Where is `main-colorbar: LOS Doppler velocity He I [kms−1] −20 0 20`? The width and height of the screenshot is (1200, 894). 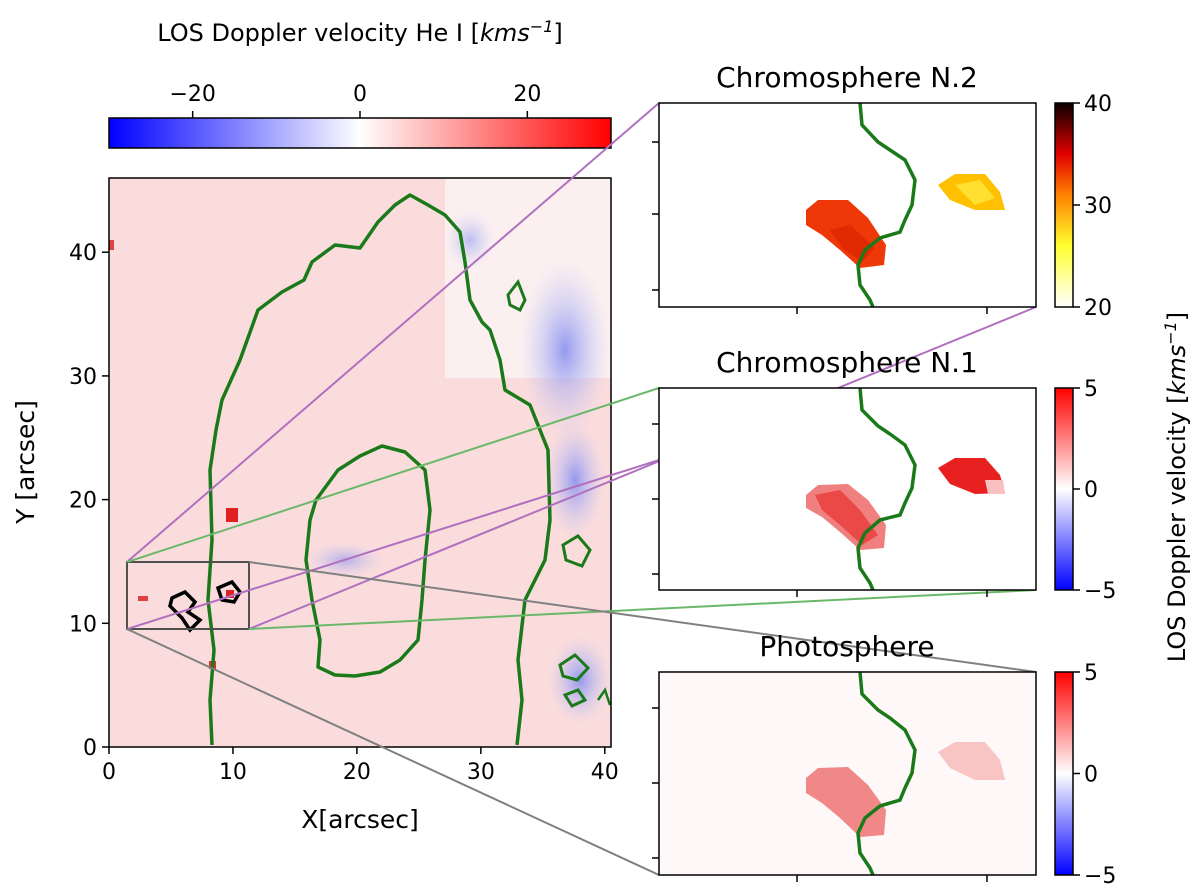 main-colorbar: LOS Doppler velocity He I [kms−1] −20 0 20 is located at coordinates (360, 83).